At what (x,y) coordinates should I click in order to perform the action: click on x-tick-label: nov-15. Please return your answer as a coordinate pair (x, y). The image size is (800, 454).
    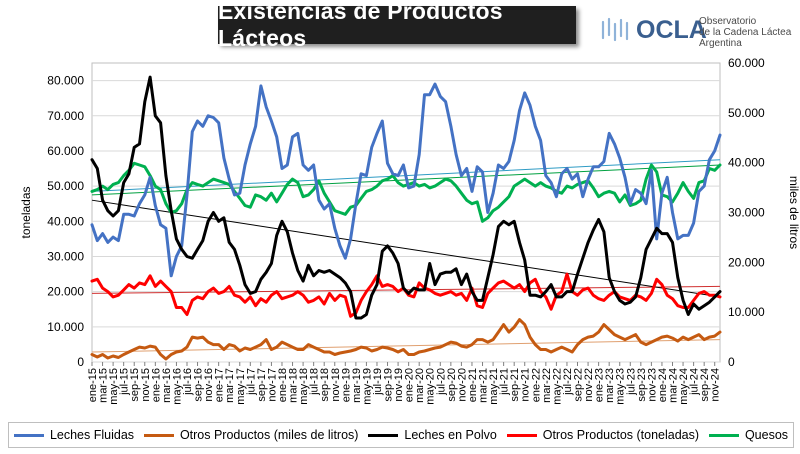
    Looking at the image, I should click on (146, 385).